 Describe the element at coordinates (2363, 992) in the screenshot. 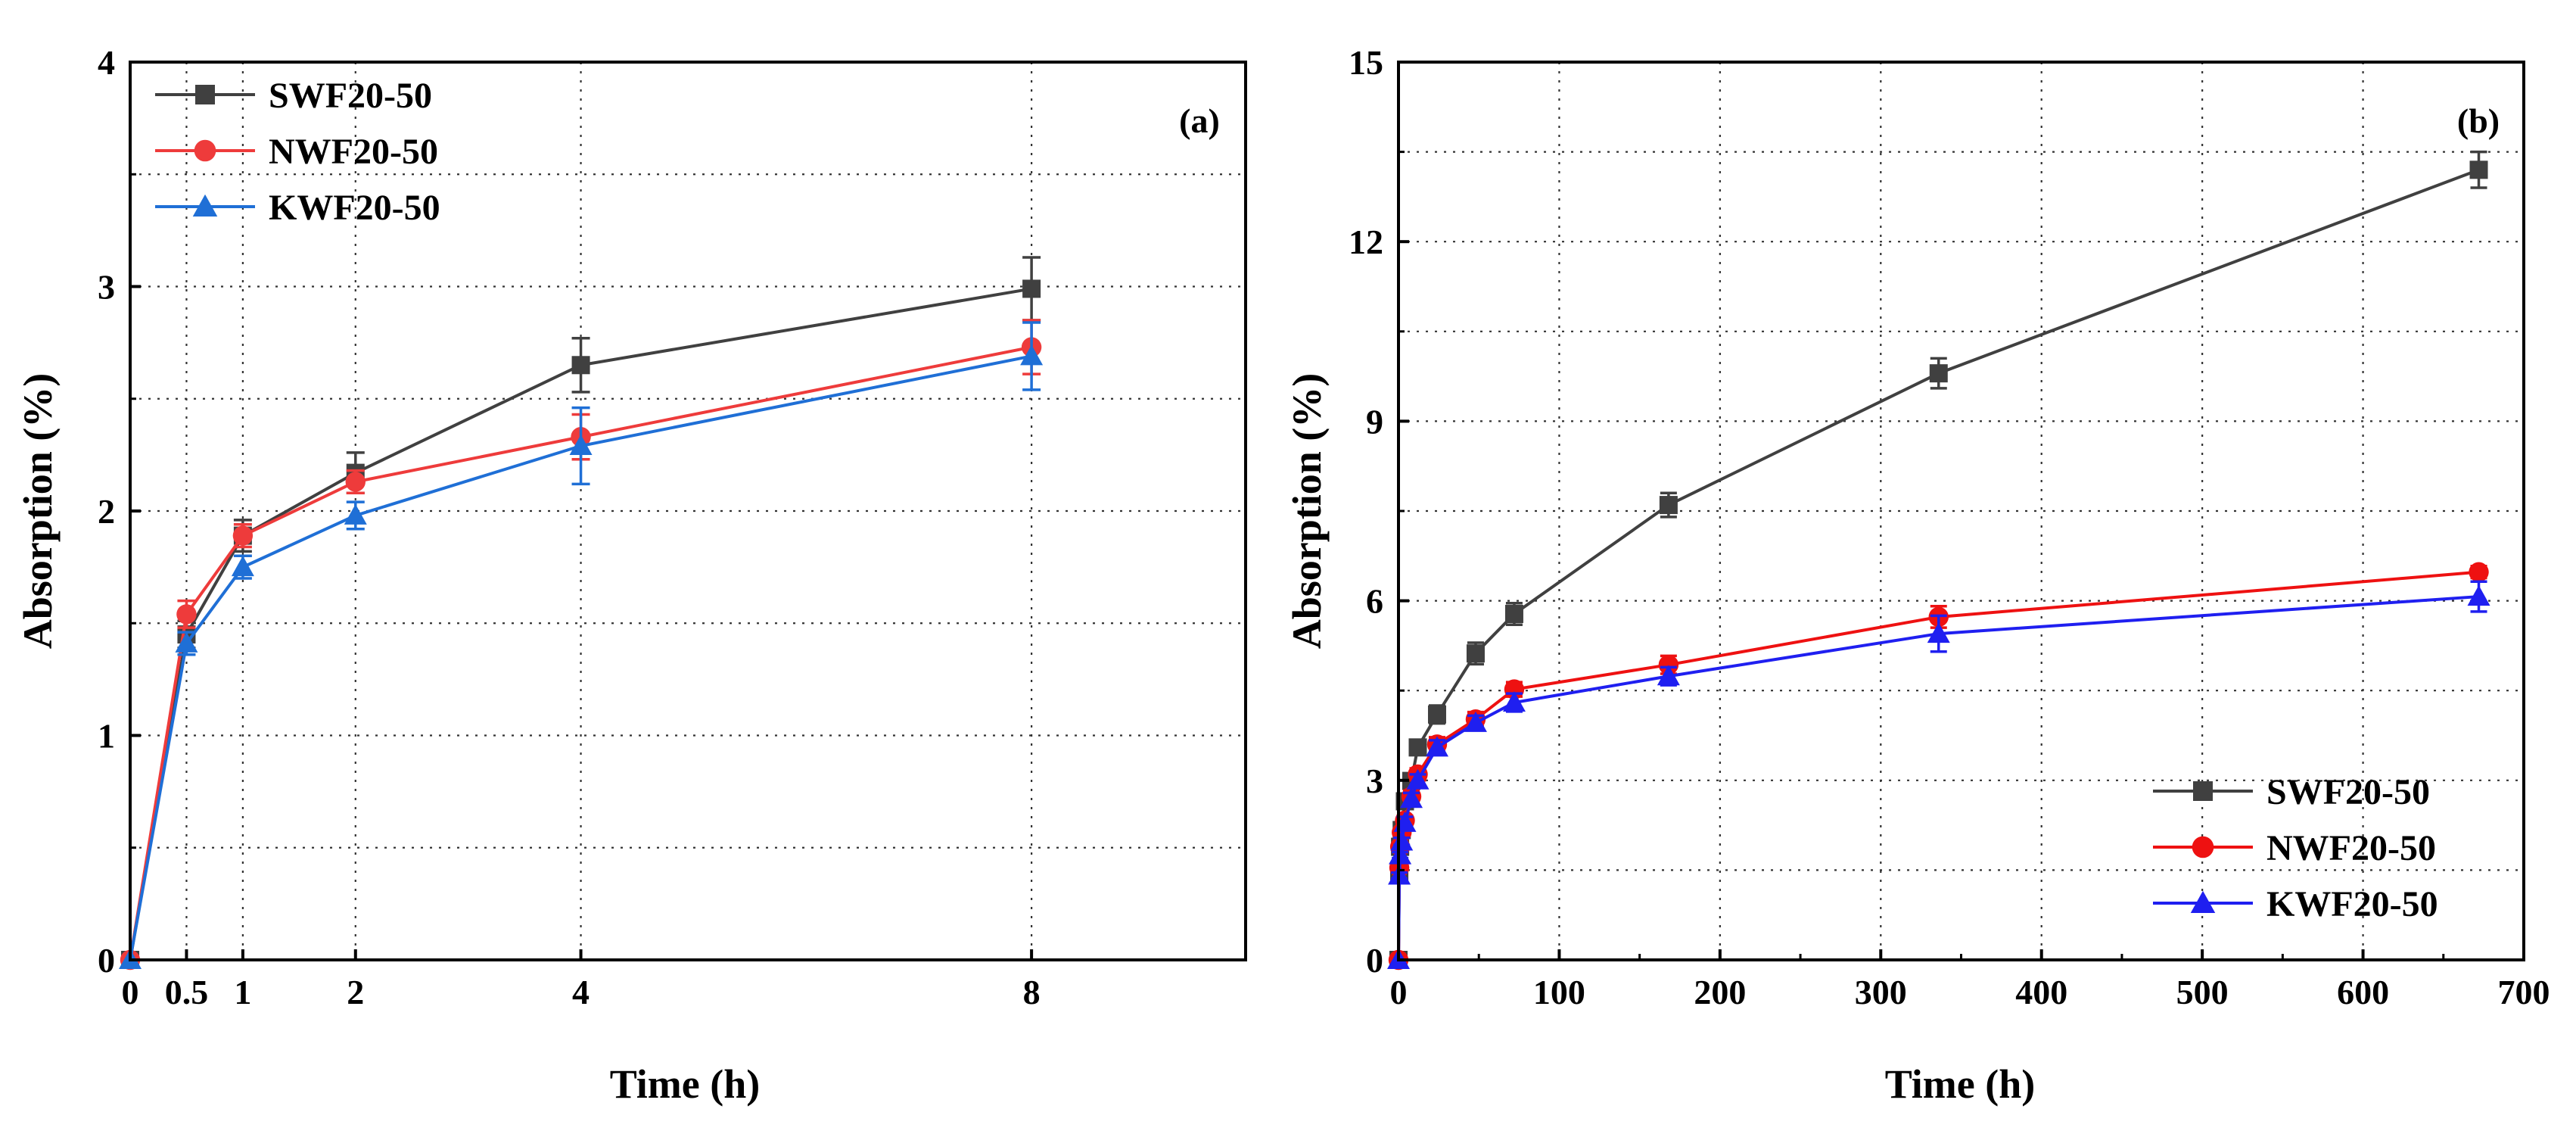

I see `x-tick-label: 600` at that location.